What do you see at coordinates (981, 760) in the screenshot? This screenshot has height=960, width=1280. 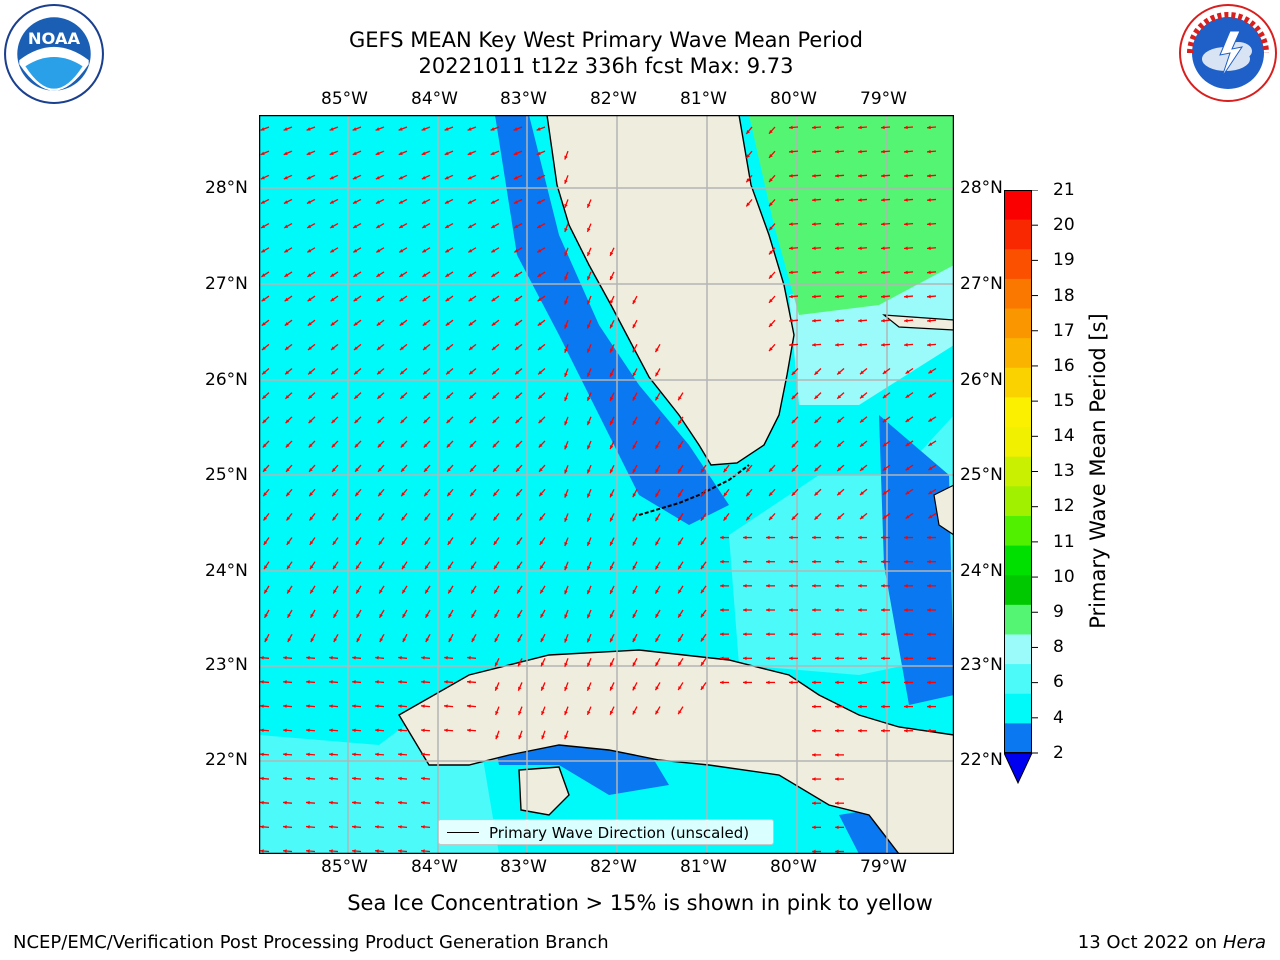 I see `lat-label-right: 22°N` at bounding box center [981, 760].